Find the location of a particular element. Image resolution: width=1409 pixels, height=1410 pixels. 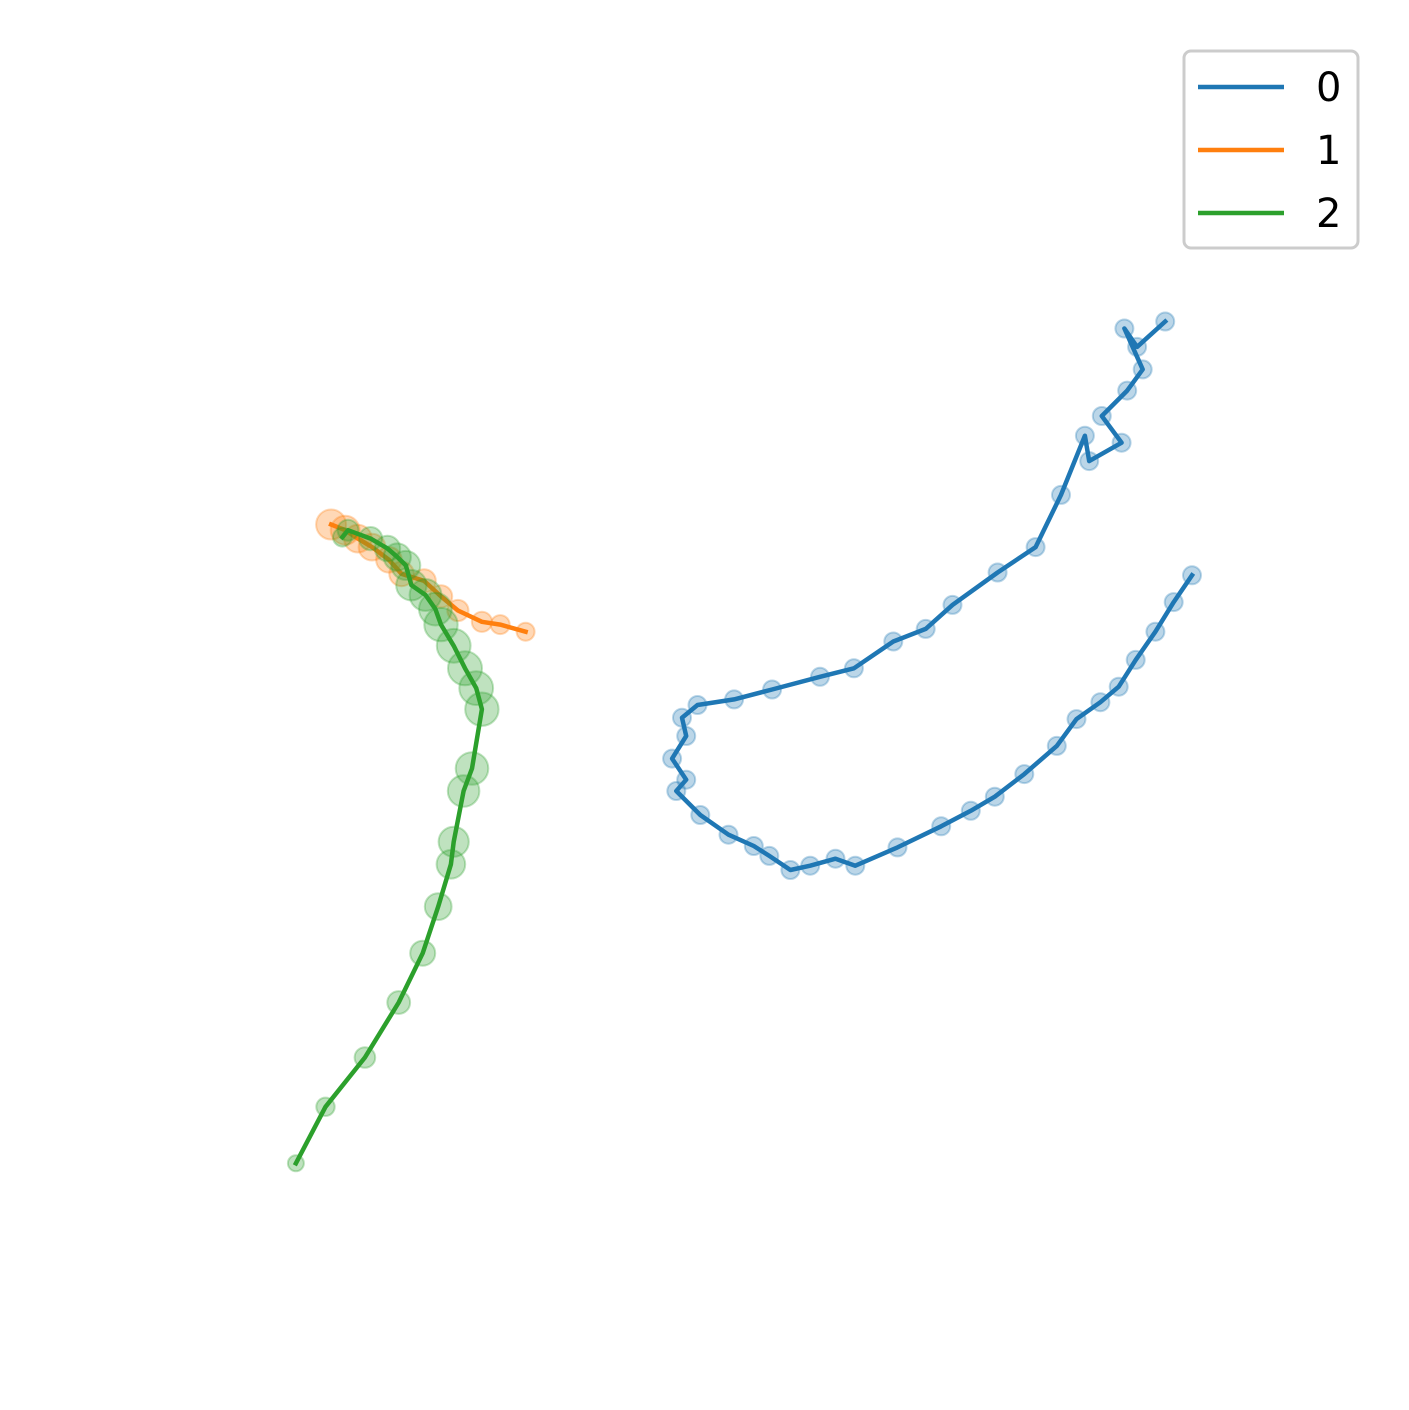

legend-item-1: 1 is located at coordinates (1269, 151).